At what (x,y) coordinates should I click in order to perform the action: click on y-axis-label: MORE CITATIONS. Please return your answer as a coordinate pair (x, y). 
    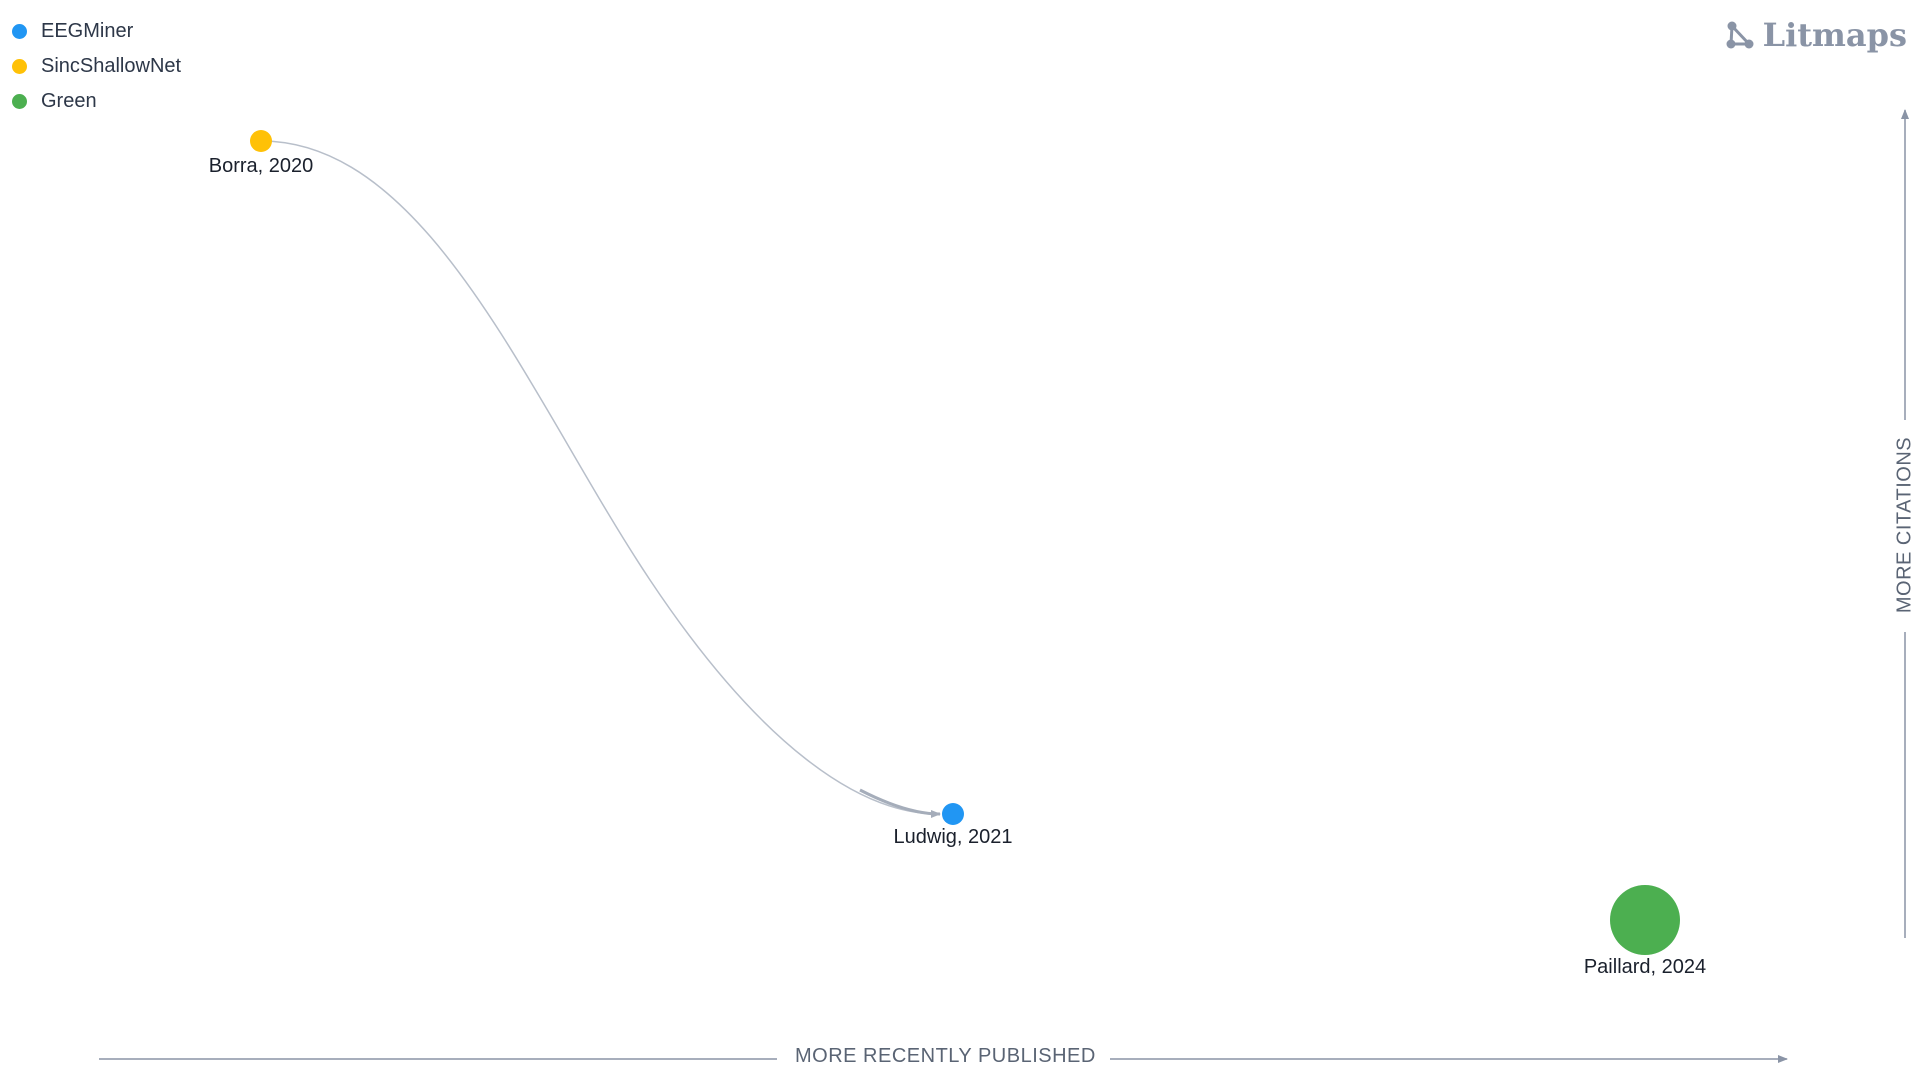
    Looking at the image, I should click on (1904, 525).